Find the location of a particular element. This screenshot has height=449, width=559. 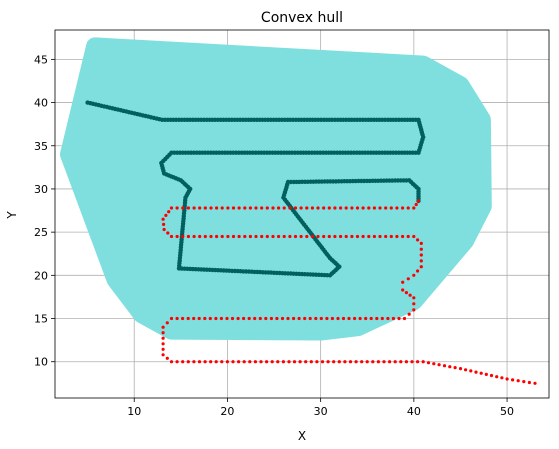

y-tick-label: 35 is located at coordinates (41, 146).